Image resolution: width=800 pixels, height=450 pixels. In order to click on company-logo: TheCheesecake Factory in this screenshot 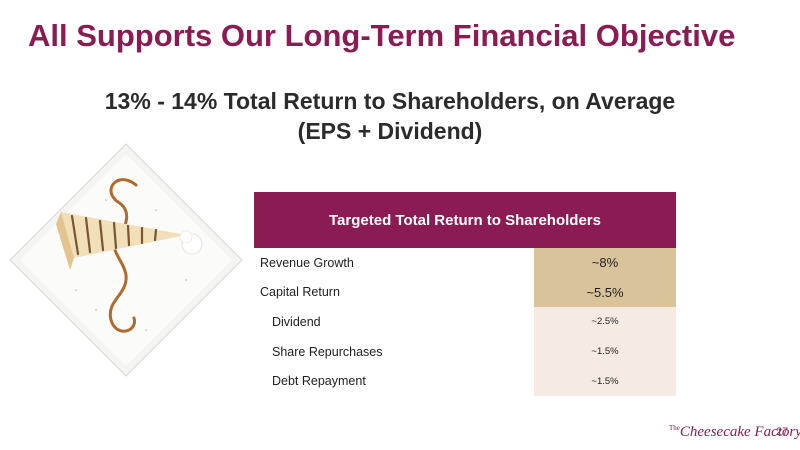, I will do `click(734, 432)`.